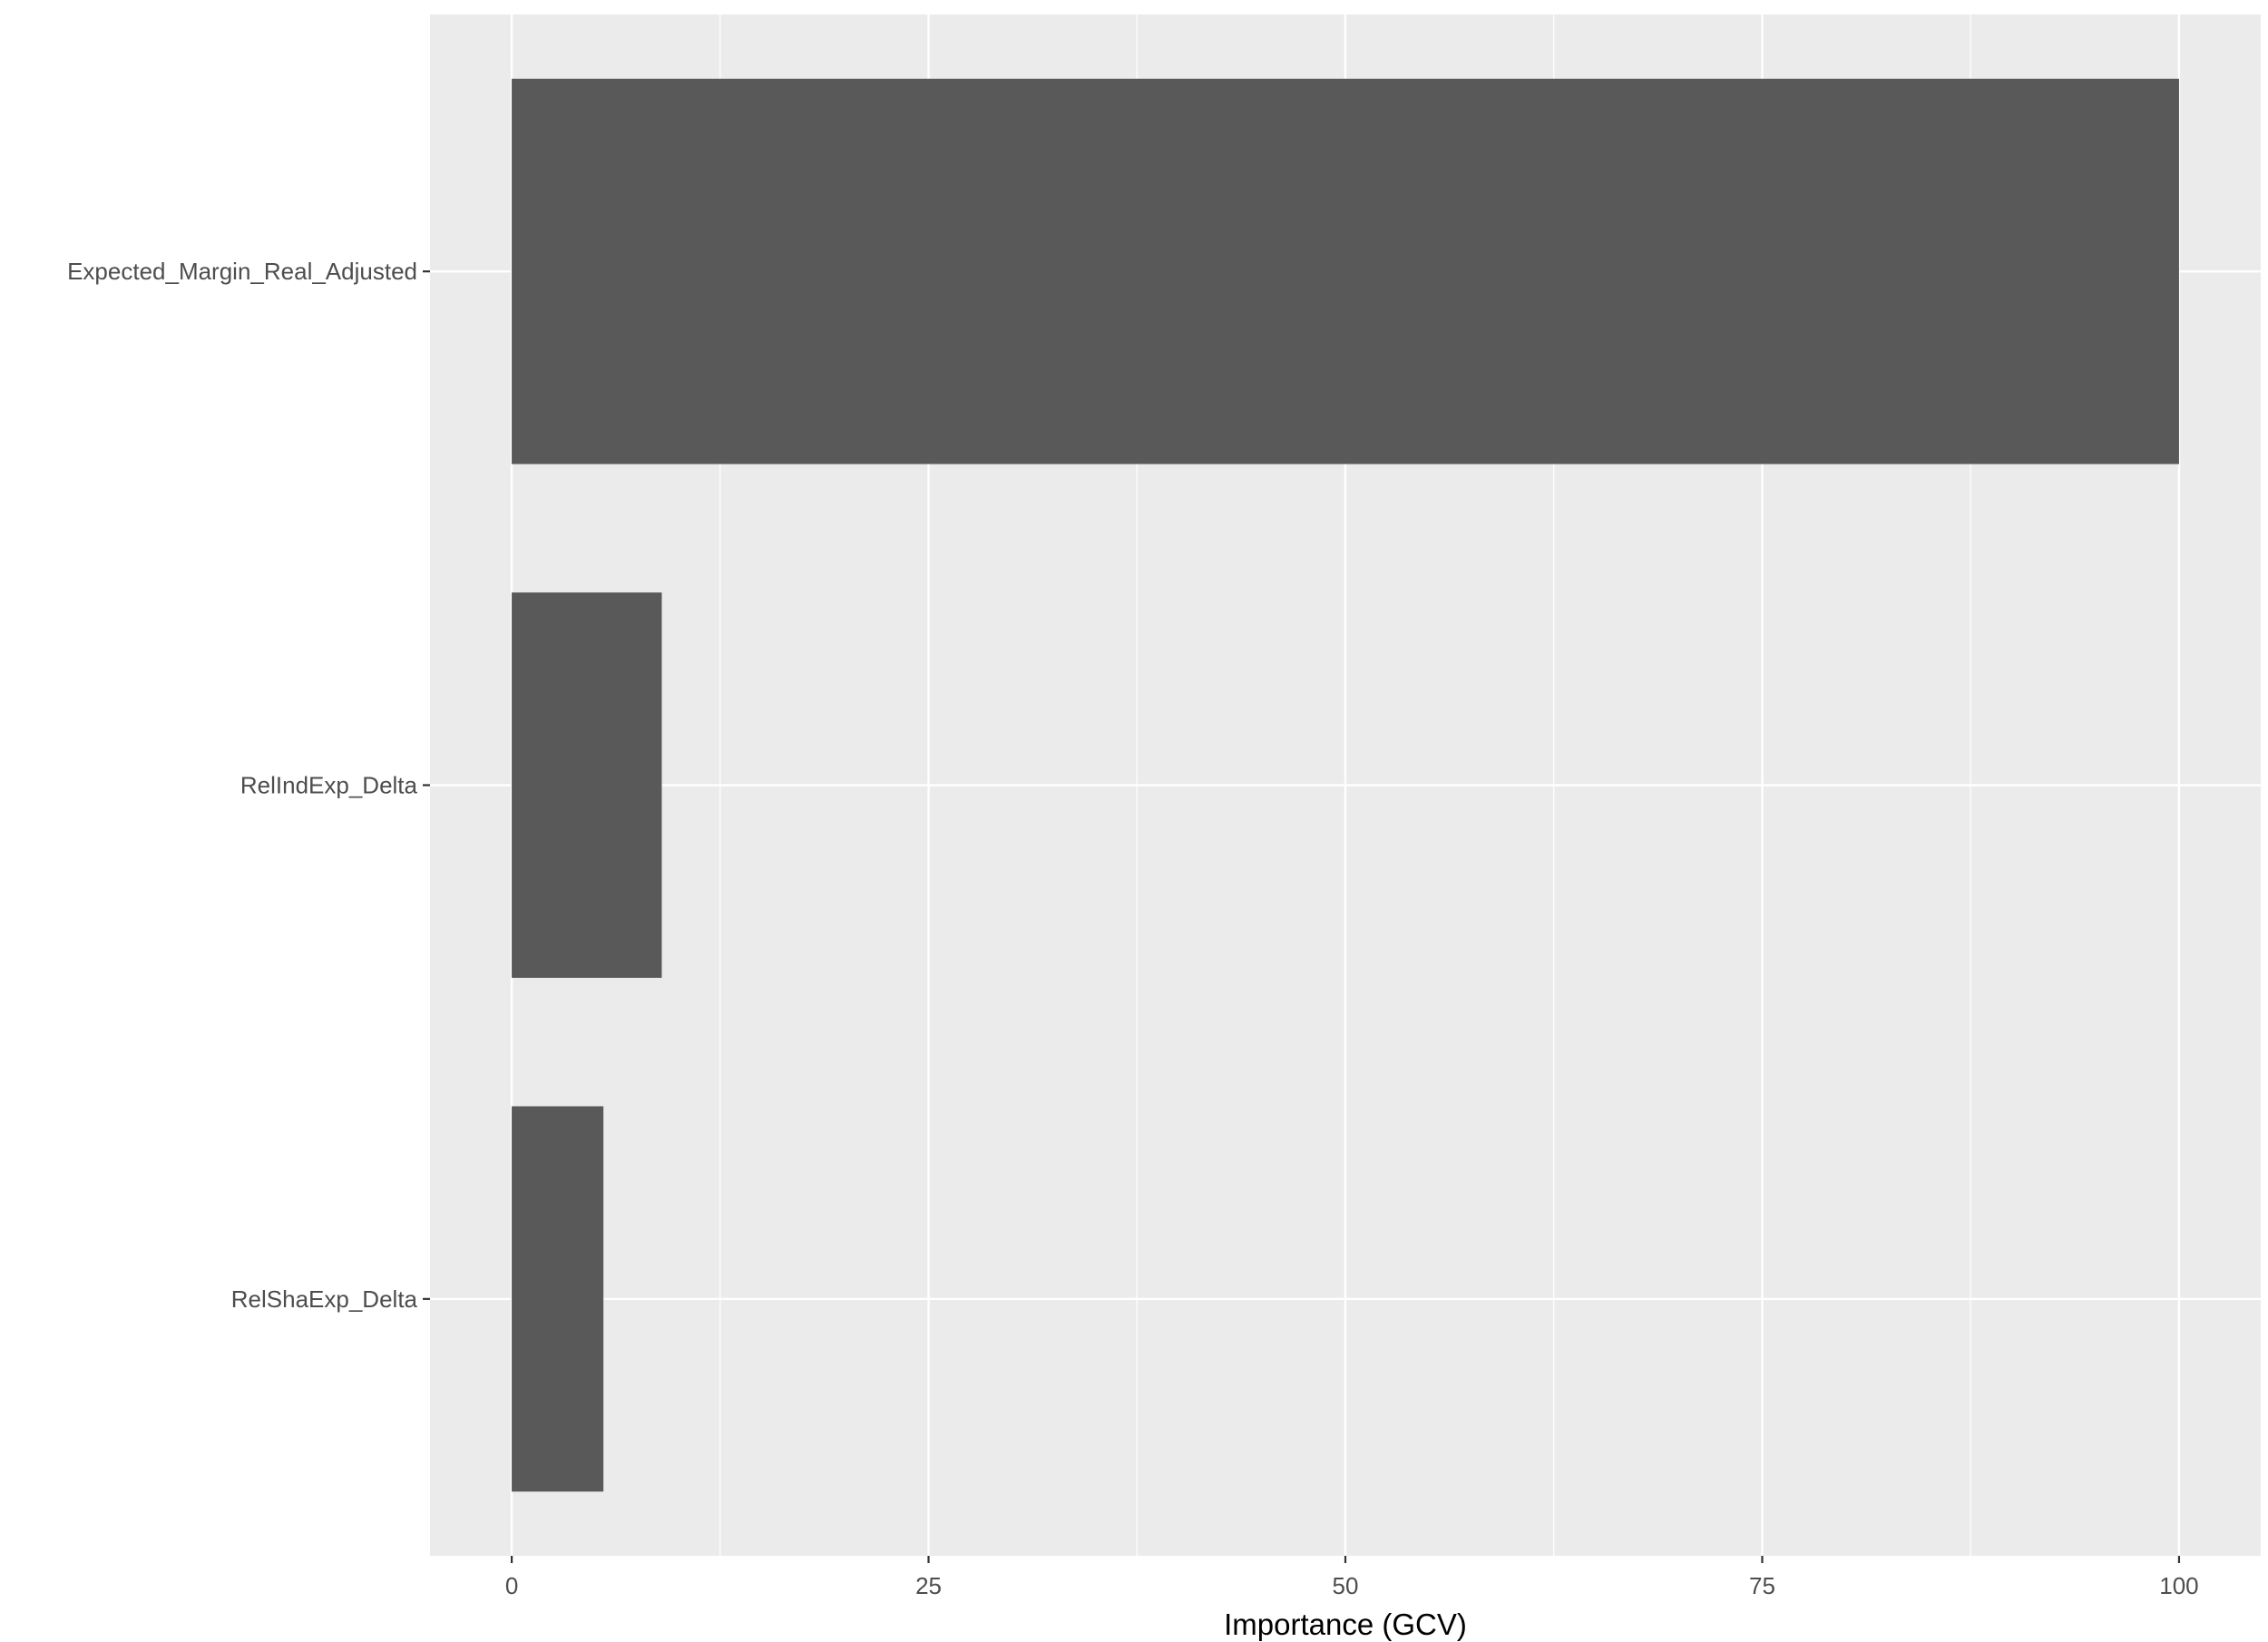 The width and height of the screenshot is (2268, 1642). What do you see at coordinates (1346, 1586) in the screenshot?
I see `x-tick-label: 50` at bounding box center [1346, 1586].